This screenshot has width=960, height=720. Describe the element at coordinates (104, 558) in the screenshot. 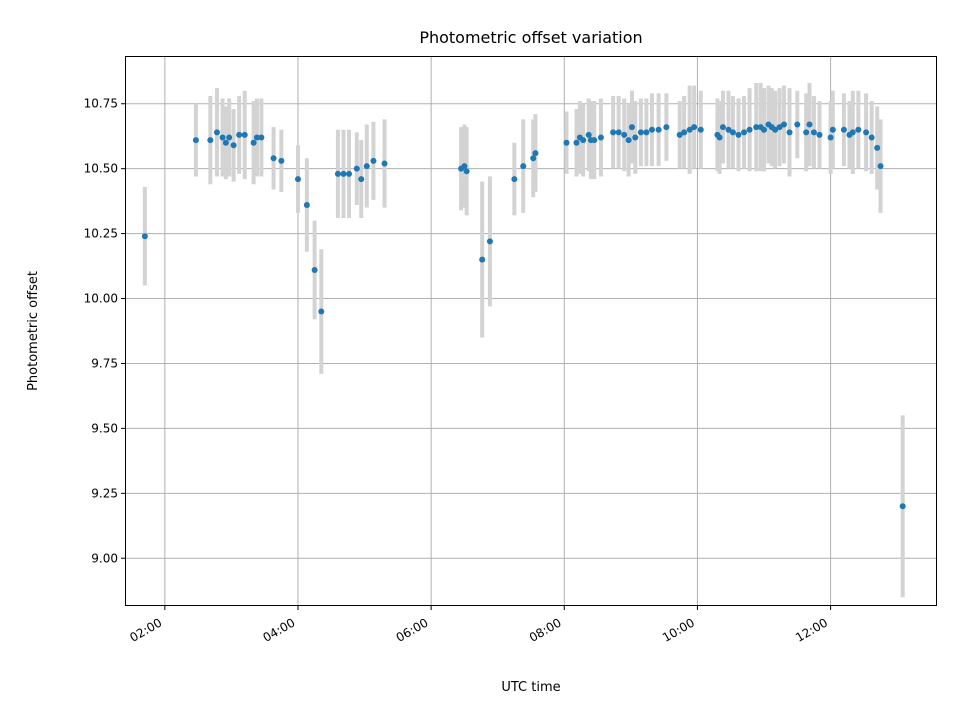

I see `y-tick-label: 9.00` at that location.